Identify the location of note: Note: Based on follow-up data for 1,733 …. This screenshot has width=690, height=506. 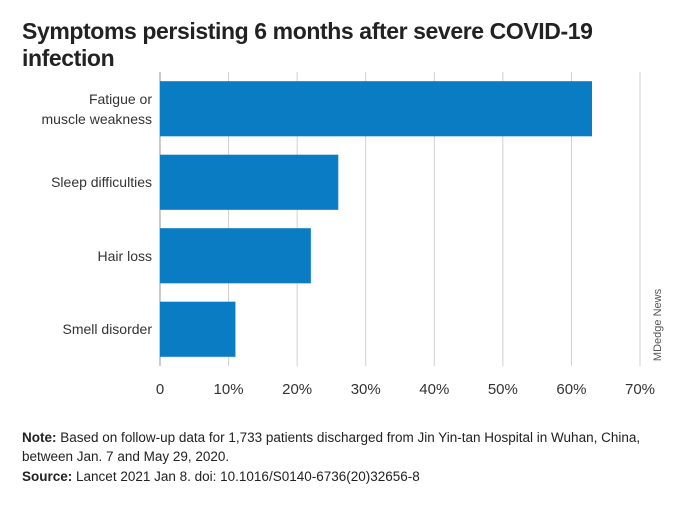
(332, 447).